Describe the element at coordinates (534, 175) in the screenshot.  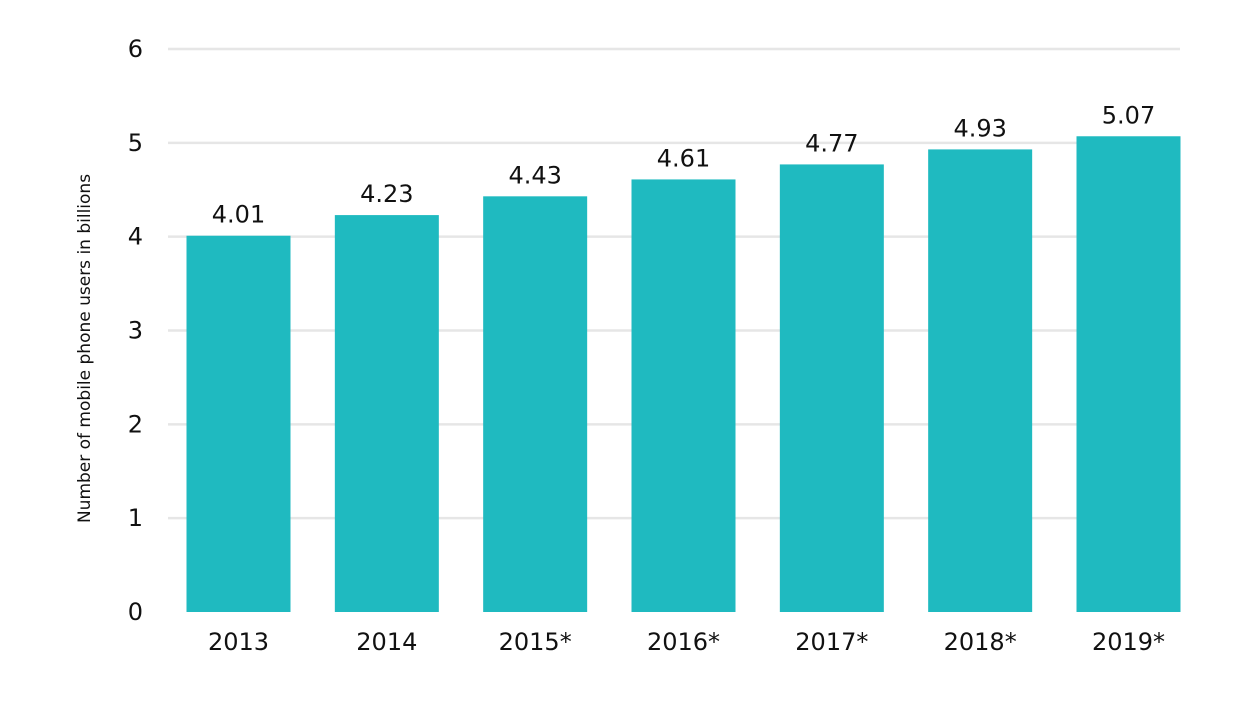
I see `value-label-2015*: 4.43` at that location.